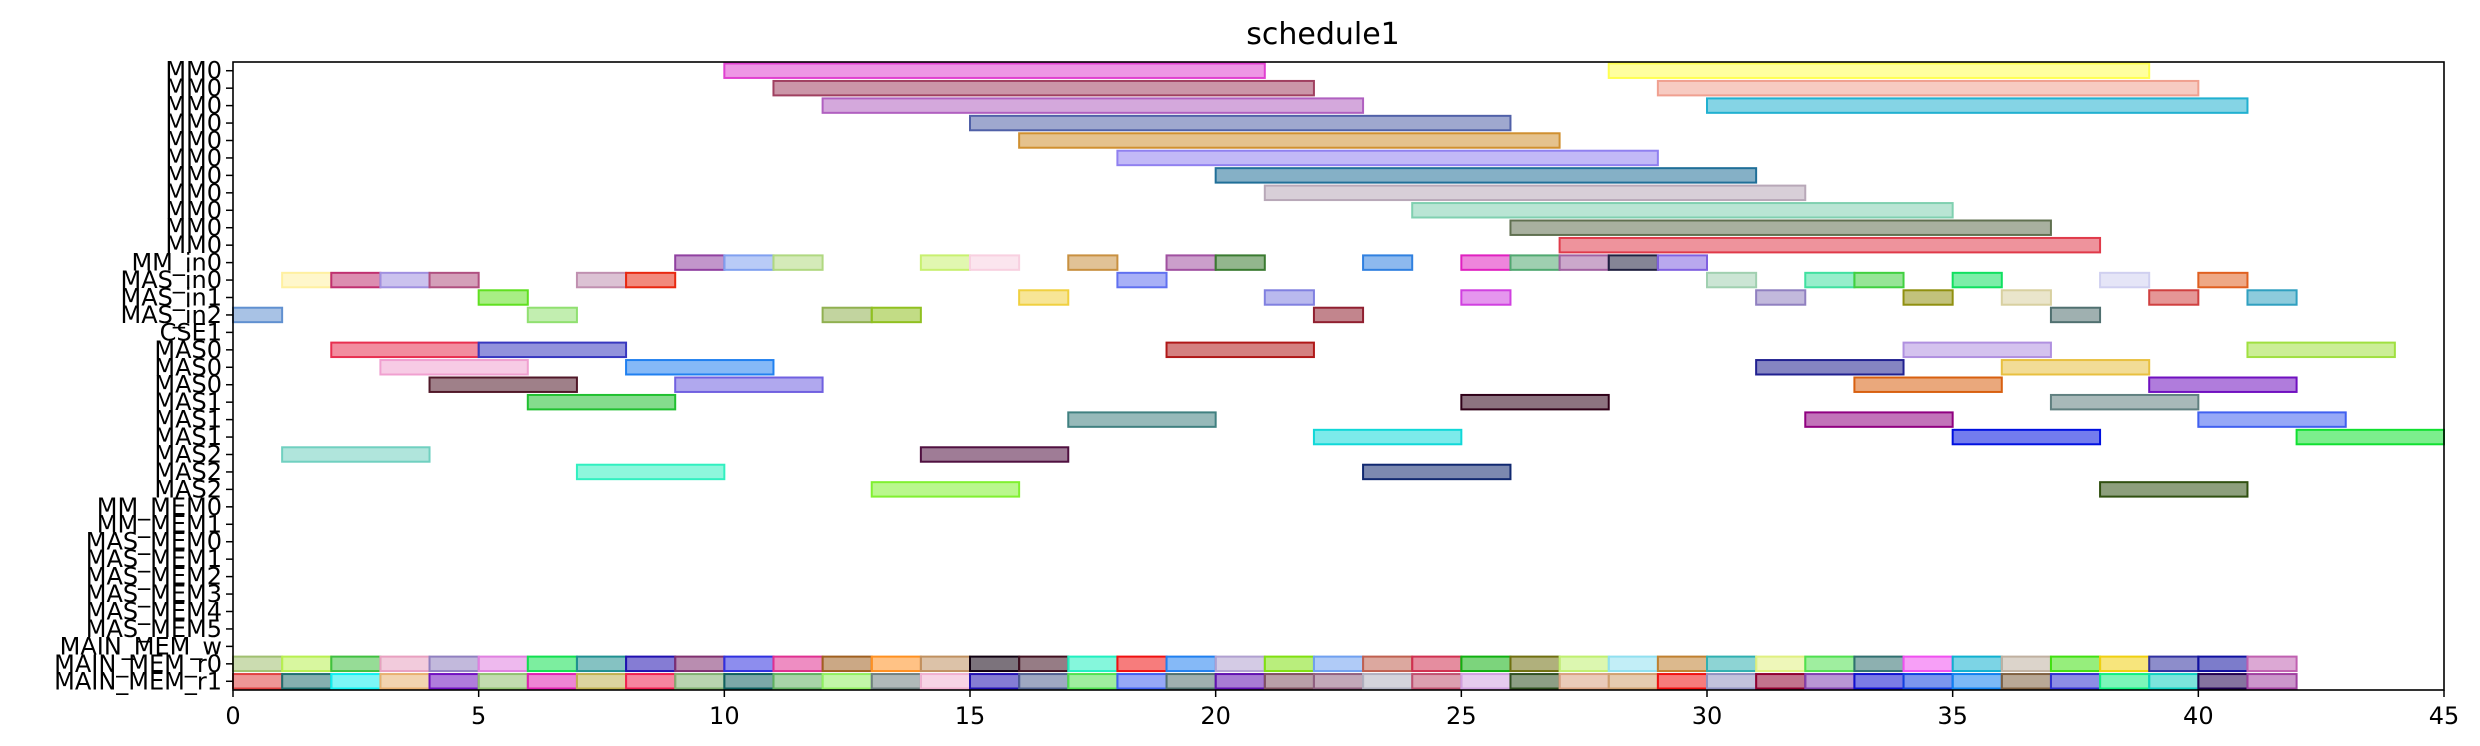 This screenshot has width=2480, height=746. Describe the element at coordinates (154, 577) in the screenshot. I see `y-tick-label: MAS_MEM2` at that location.